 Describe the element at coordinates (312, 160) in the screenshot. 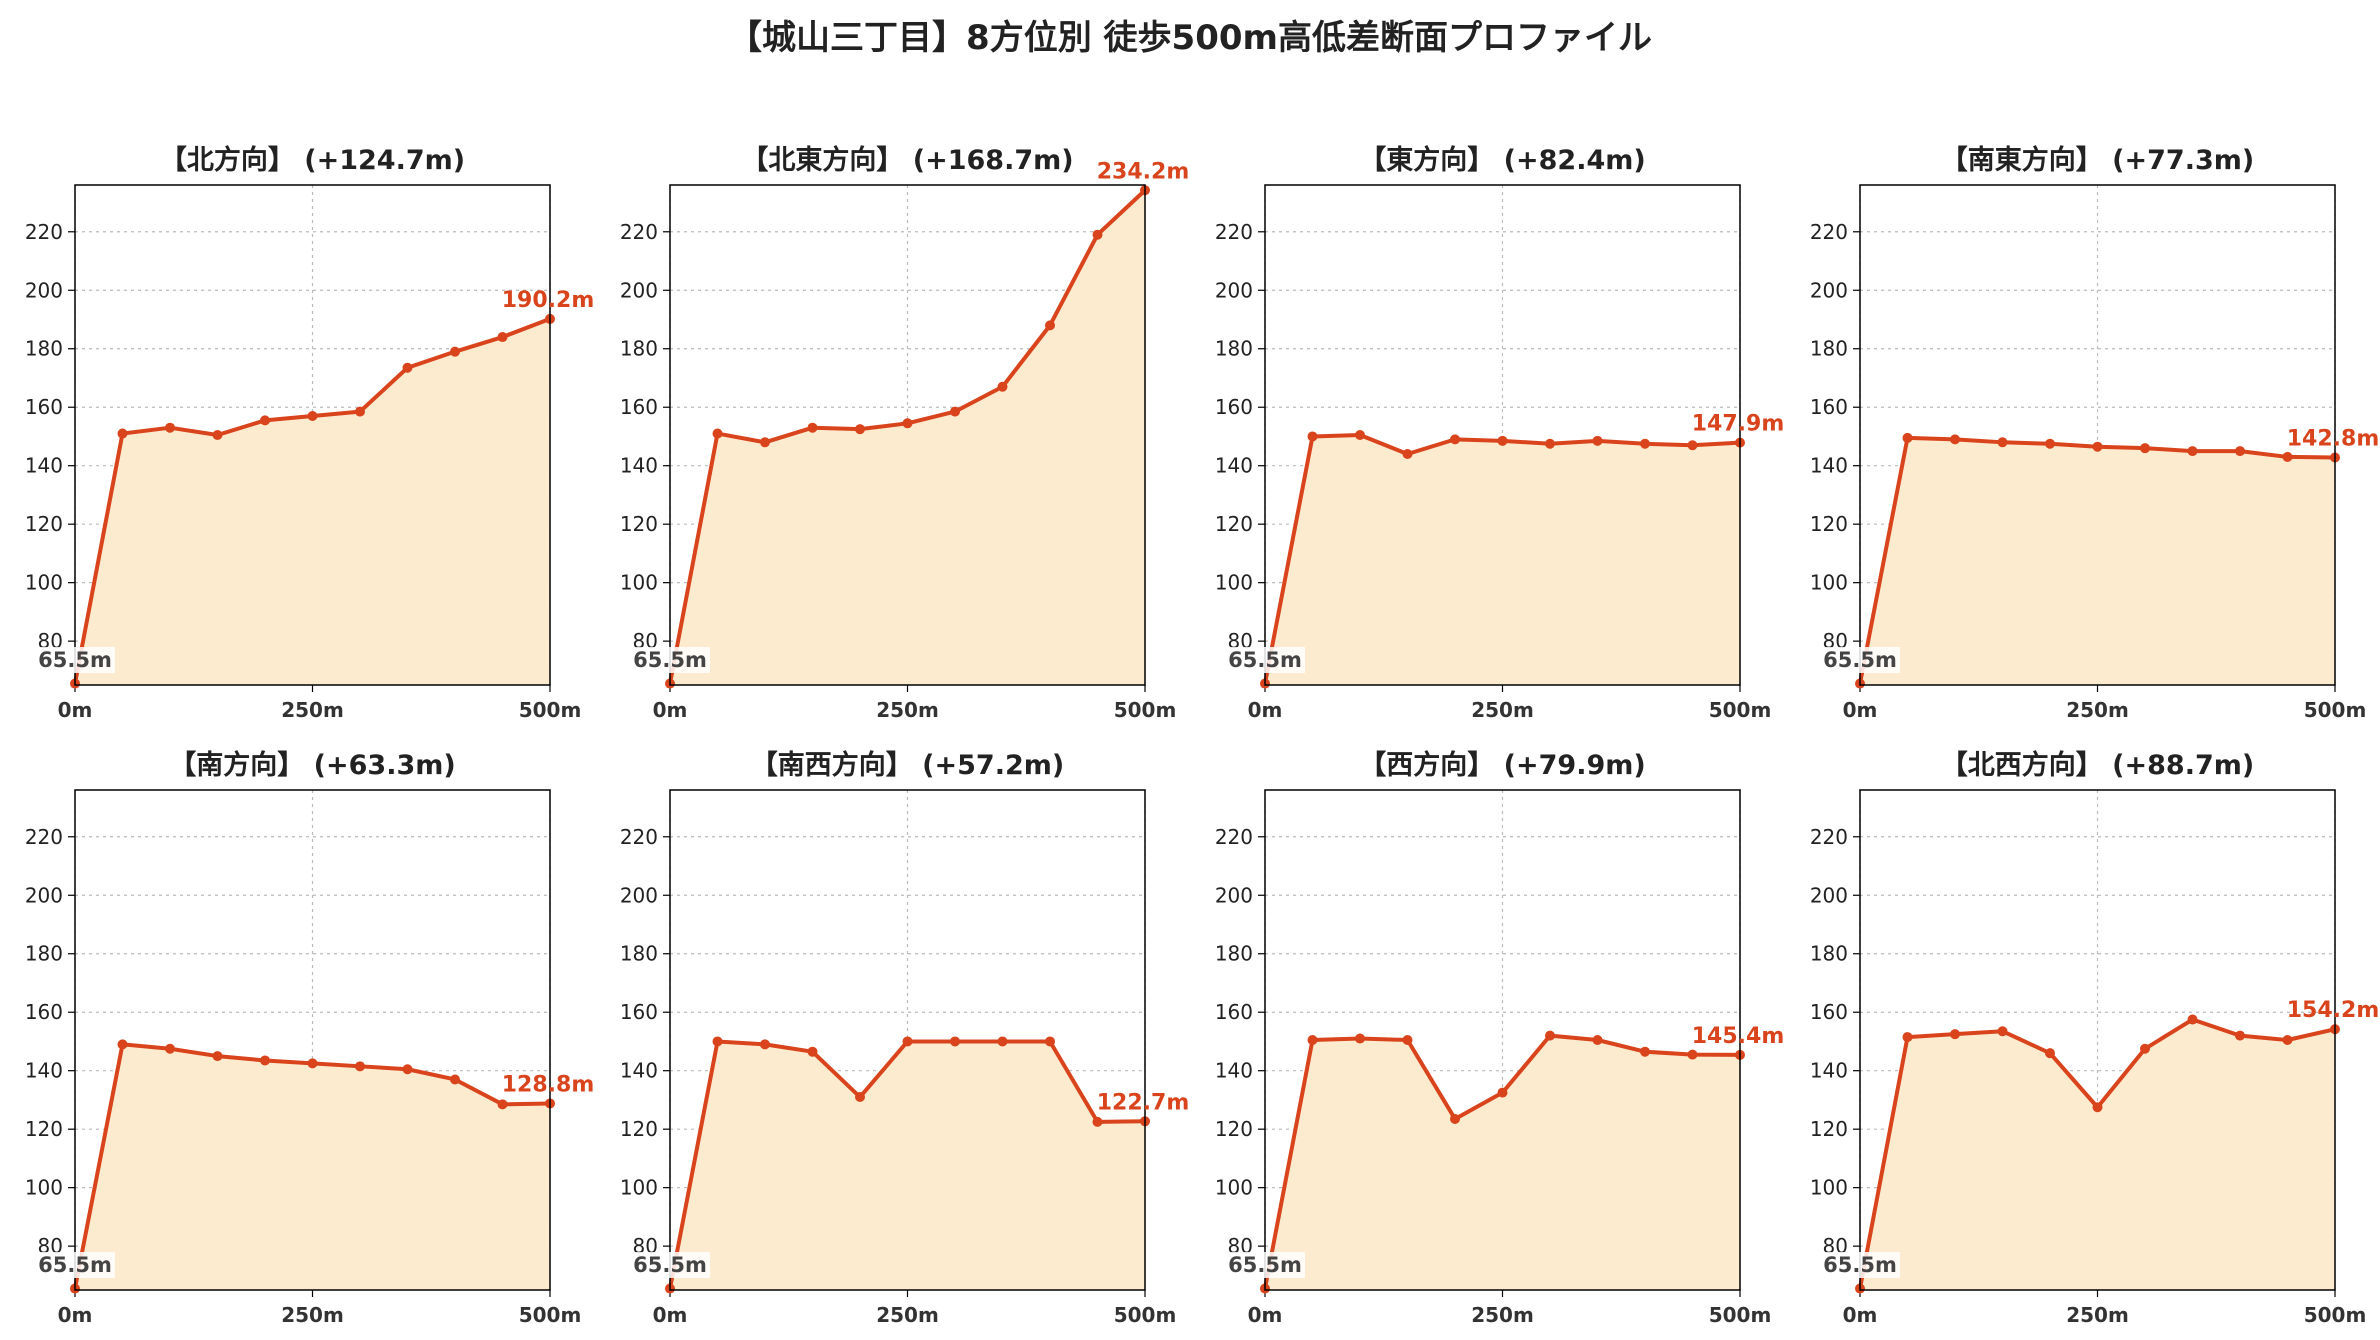

I see `subplot-title: 【北方向】 (+124.7m)` at that location.